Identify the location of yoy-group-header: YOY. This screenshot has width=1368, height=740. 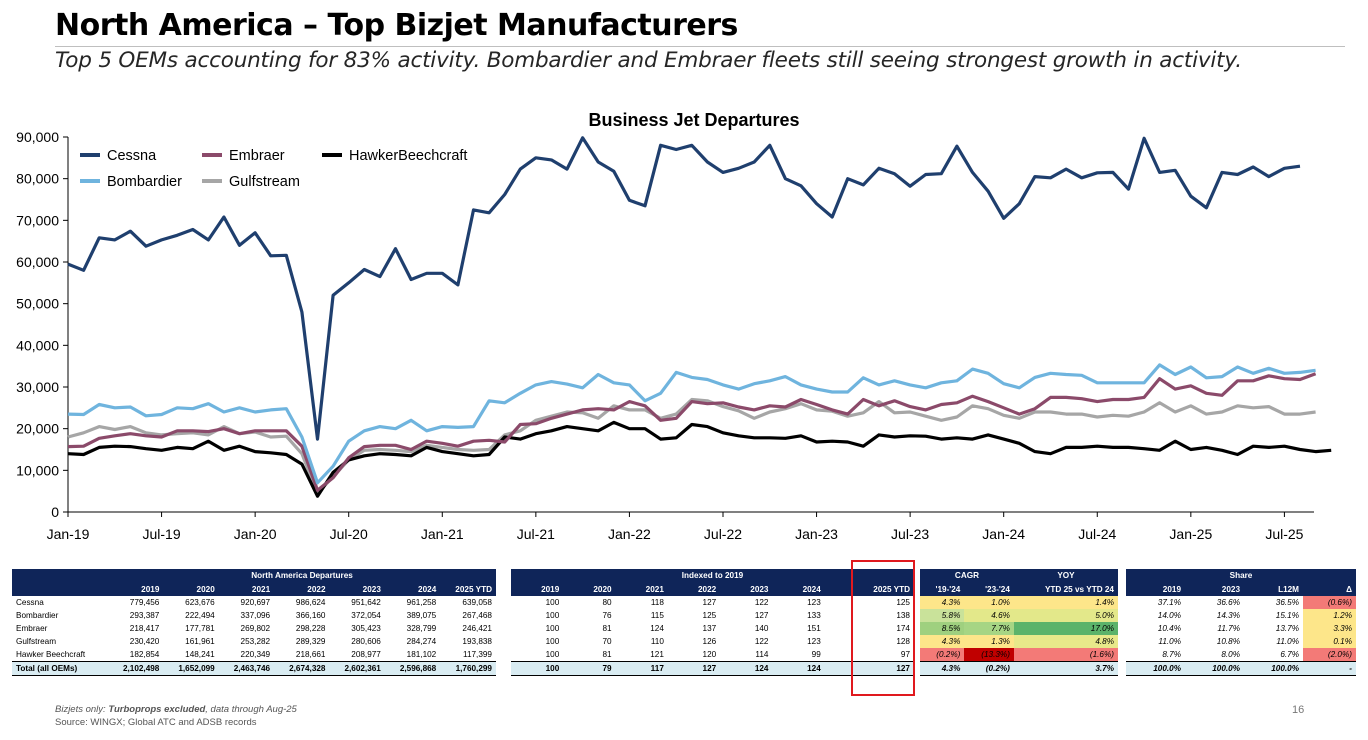
(1065, 575).